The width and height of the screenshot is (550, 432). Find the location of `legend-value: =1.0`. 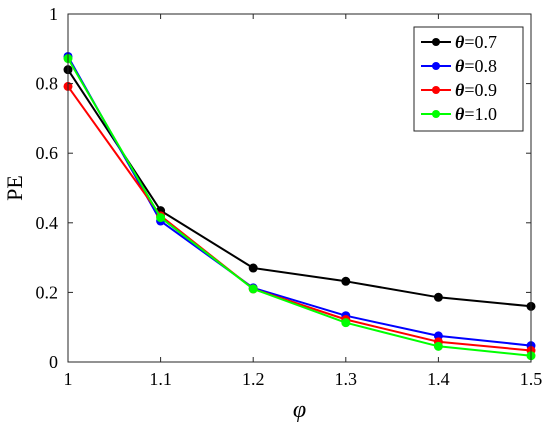

legend-value: =1.0 is located at coordinates (480, 114).